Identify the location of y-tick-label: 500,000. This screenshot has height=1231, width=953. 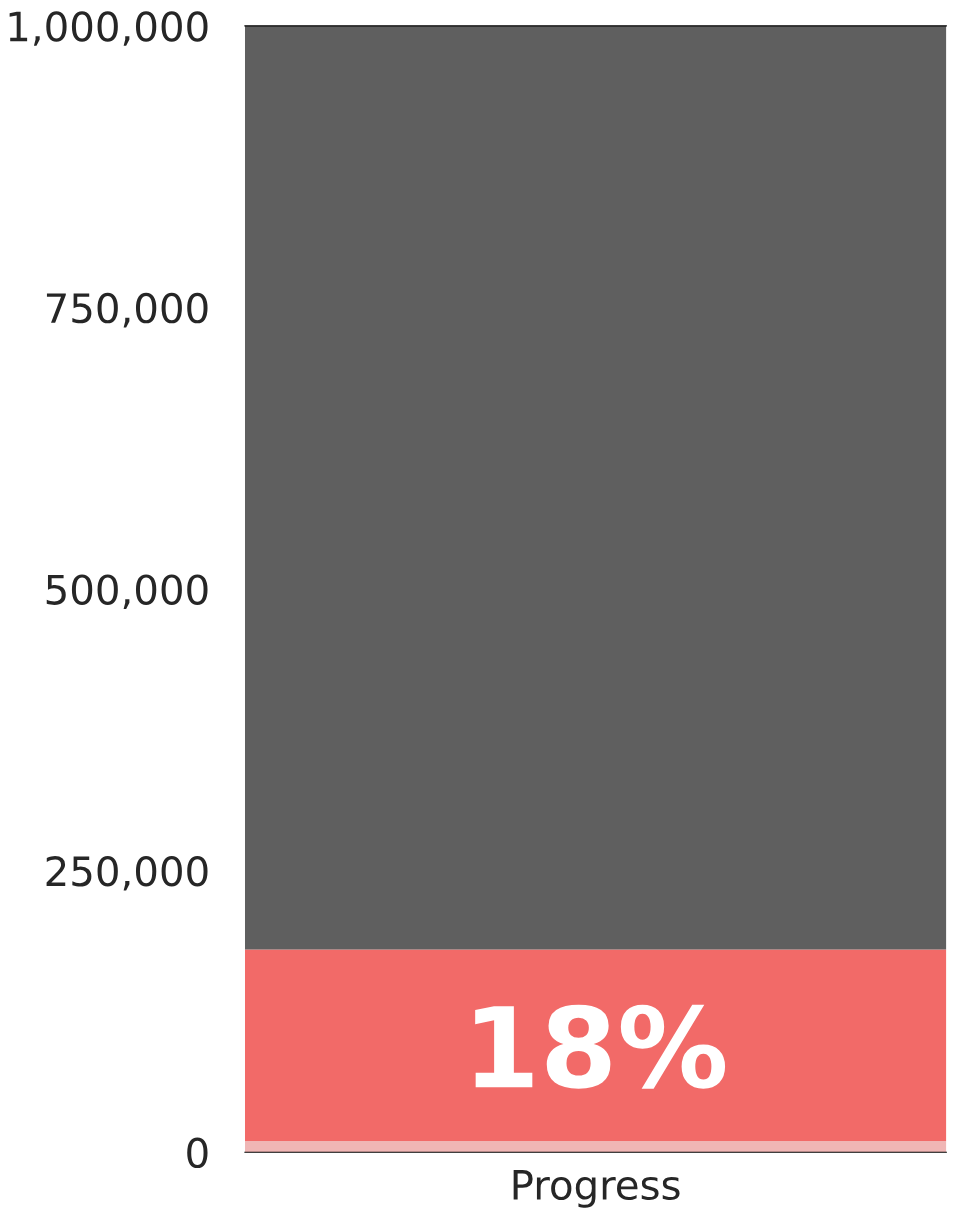
(127, 592).